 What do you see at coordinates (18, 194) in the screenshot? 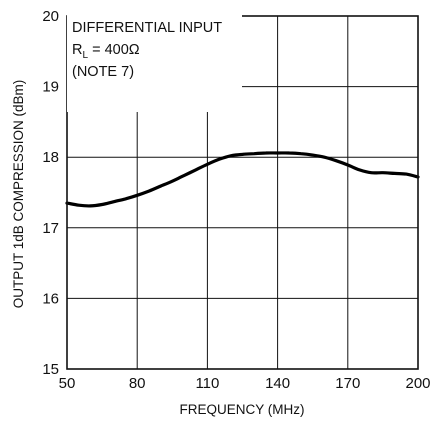
I see `y-axis-title: OUTPUT 1dB COMPRESSION (dBm)` at bounding box center [18, 194].